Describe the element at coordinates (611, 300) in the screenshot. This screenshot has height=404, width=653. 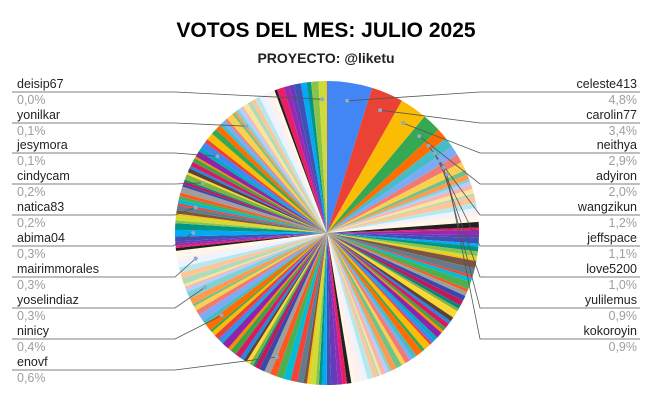
I see `slice-label-name: yulilemus` at that location.